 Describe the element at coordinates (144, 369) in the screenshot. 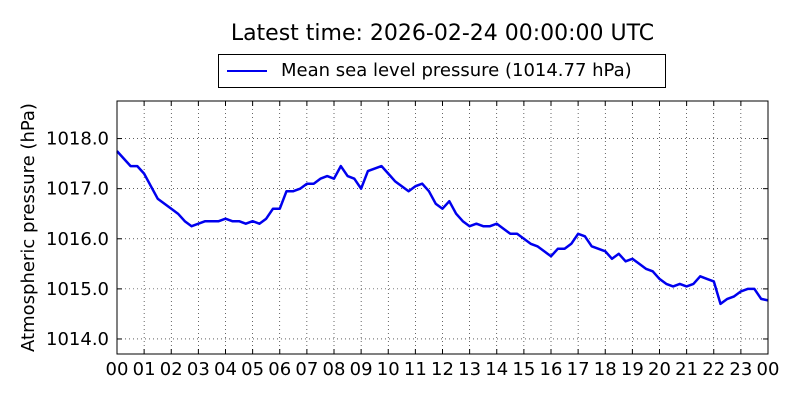

I see `x-tick-label: 01` at that location.